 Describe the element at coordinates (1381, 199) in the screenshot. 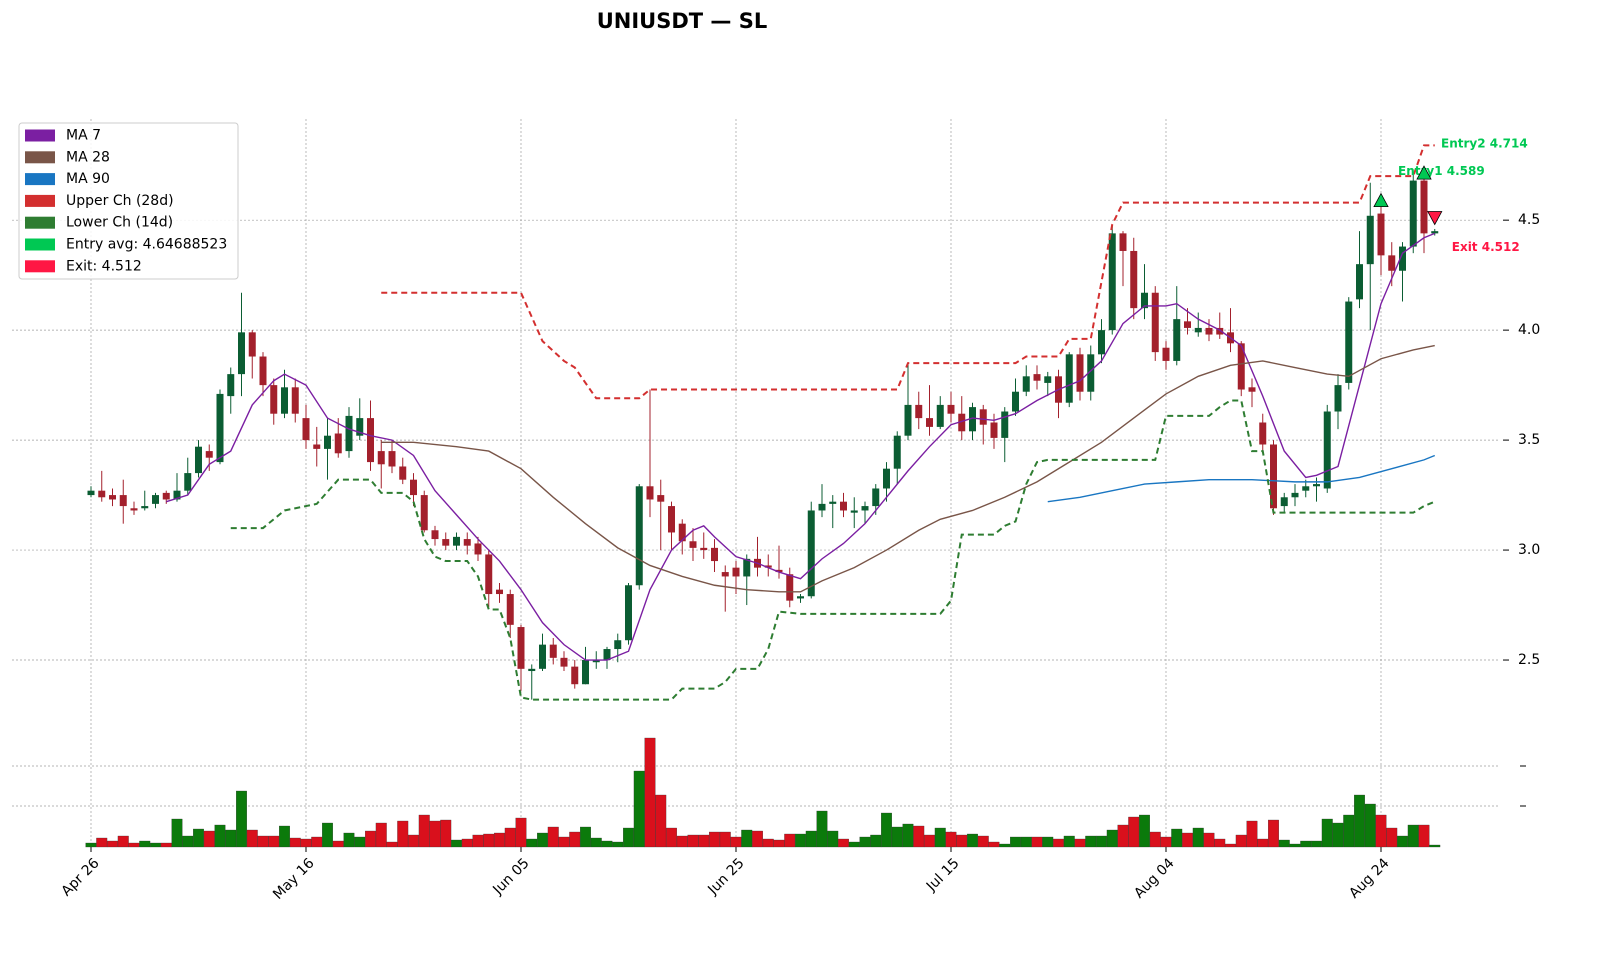

I see `trade-marker` at that location.